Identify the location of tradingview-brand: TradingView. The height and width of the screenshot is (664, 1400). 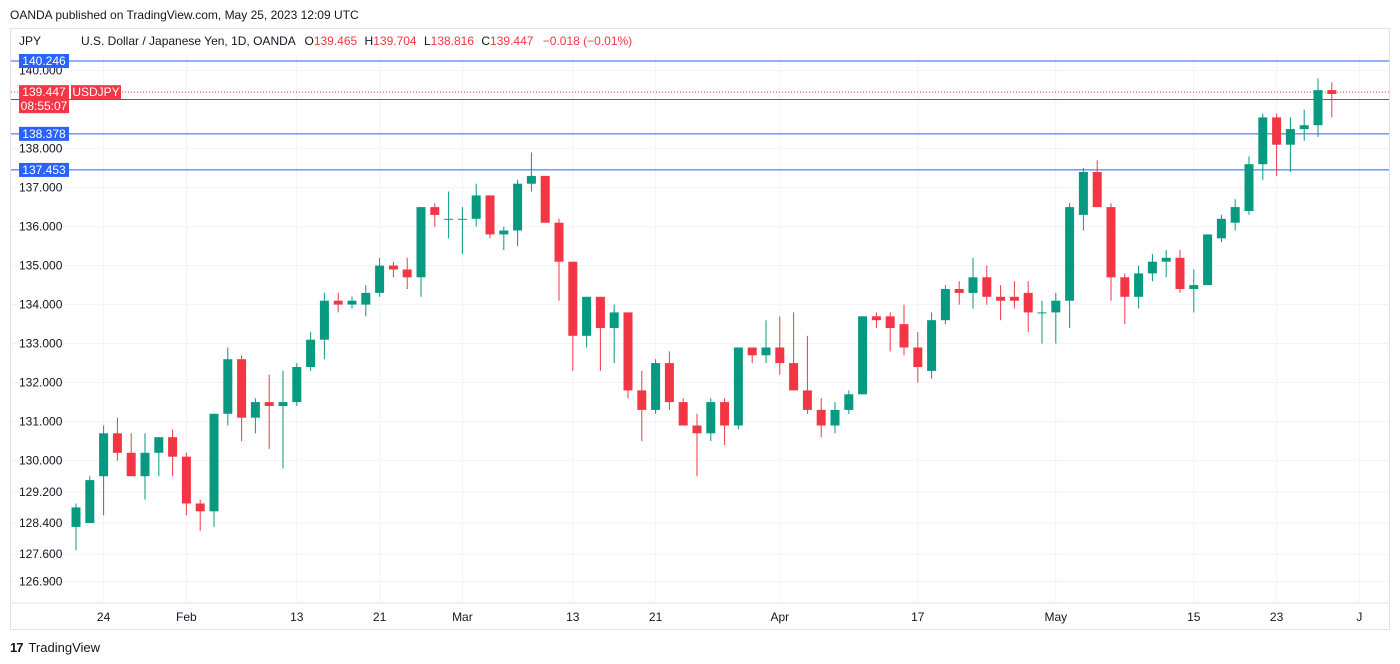
(64, 647).